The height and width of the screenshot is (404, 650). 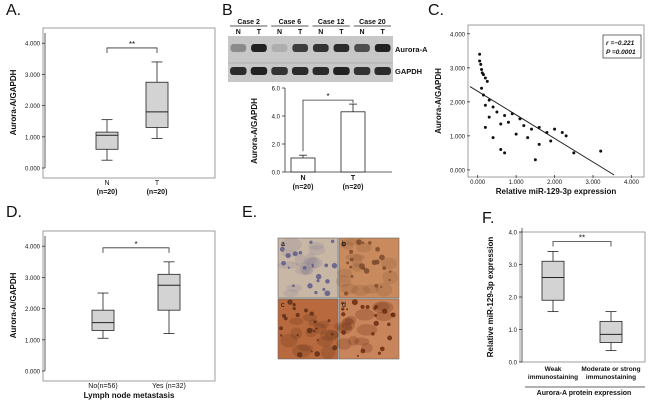 I want to click on x-tick-label-C: 4.000, so click(x=632, y=183).